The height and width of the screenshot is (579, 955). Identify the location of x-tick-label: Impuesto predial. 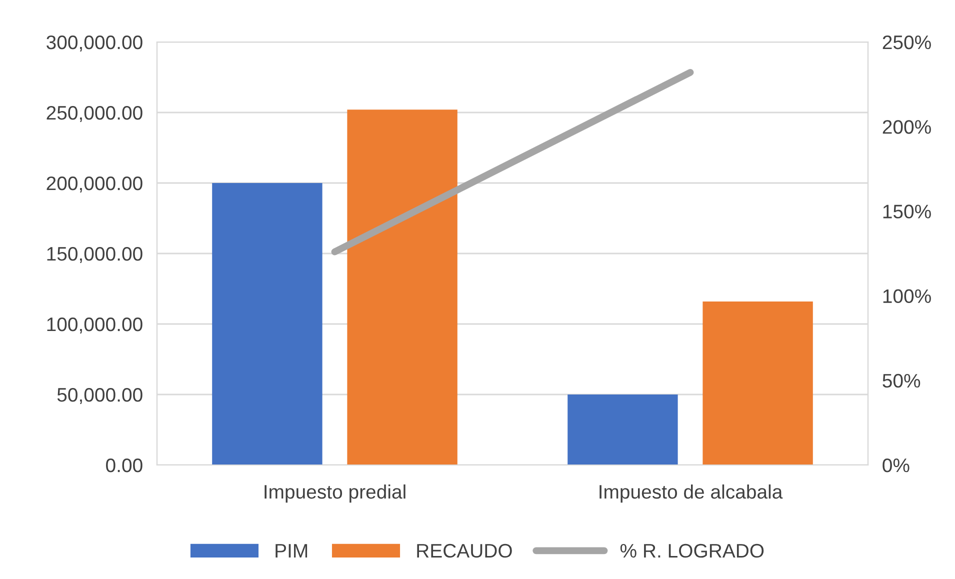
(335, 493).